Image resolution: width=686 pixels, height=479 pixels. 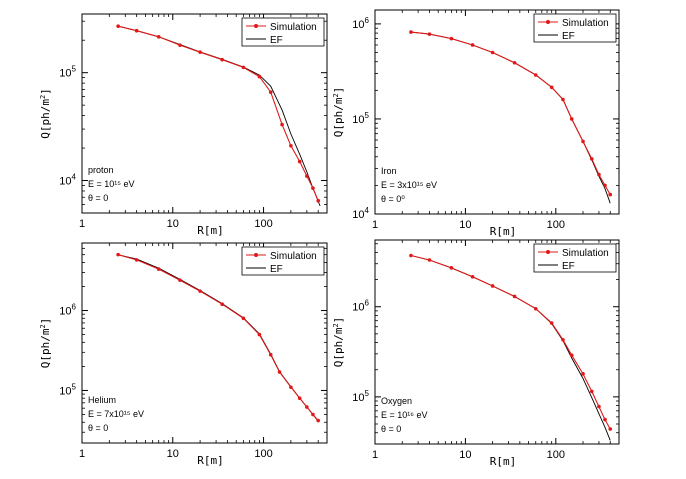 What do you see at coordinates (102, 400) in the screenshot?
I see `annotation-line: Helium` at bounding box center [102, 400].